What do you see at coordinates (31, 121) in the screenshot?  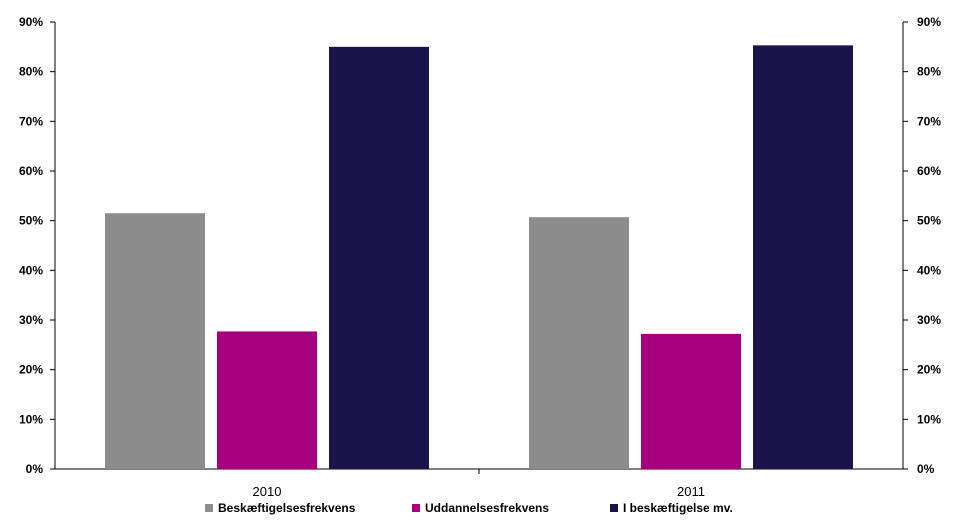 I see `y-tick-label-left: 70%` at bounding box center [31, 121].